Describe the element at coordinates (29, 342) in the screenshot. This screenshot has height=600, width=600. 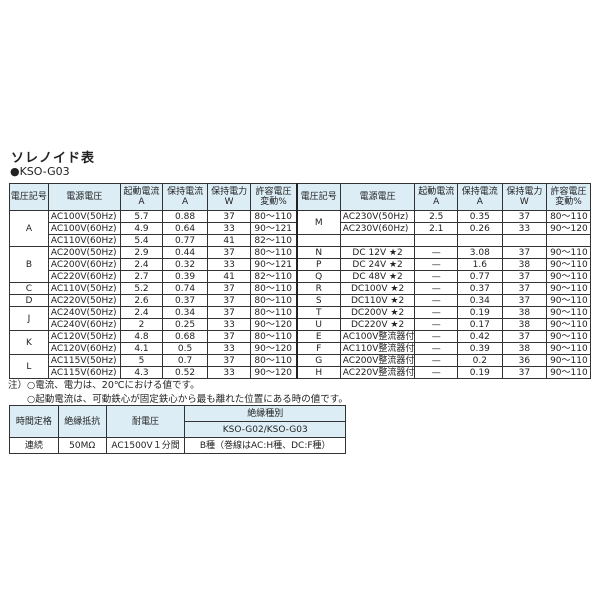
I see `voltage-code: K` at that location.